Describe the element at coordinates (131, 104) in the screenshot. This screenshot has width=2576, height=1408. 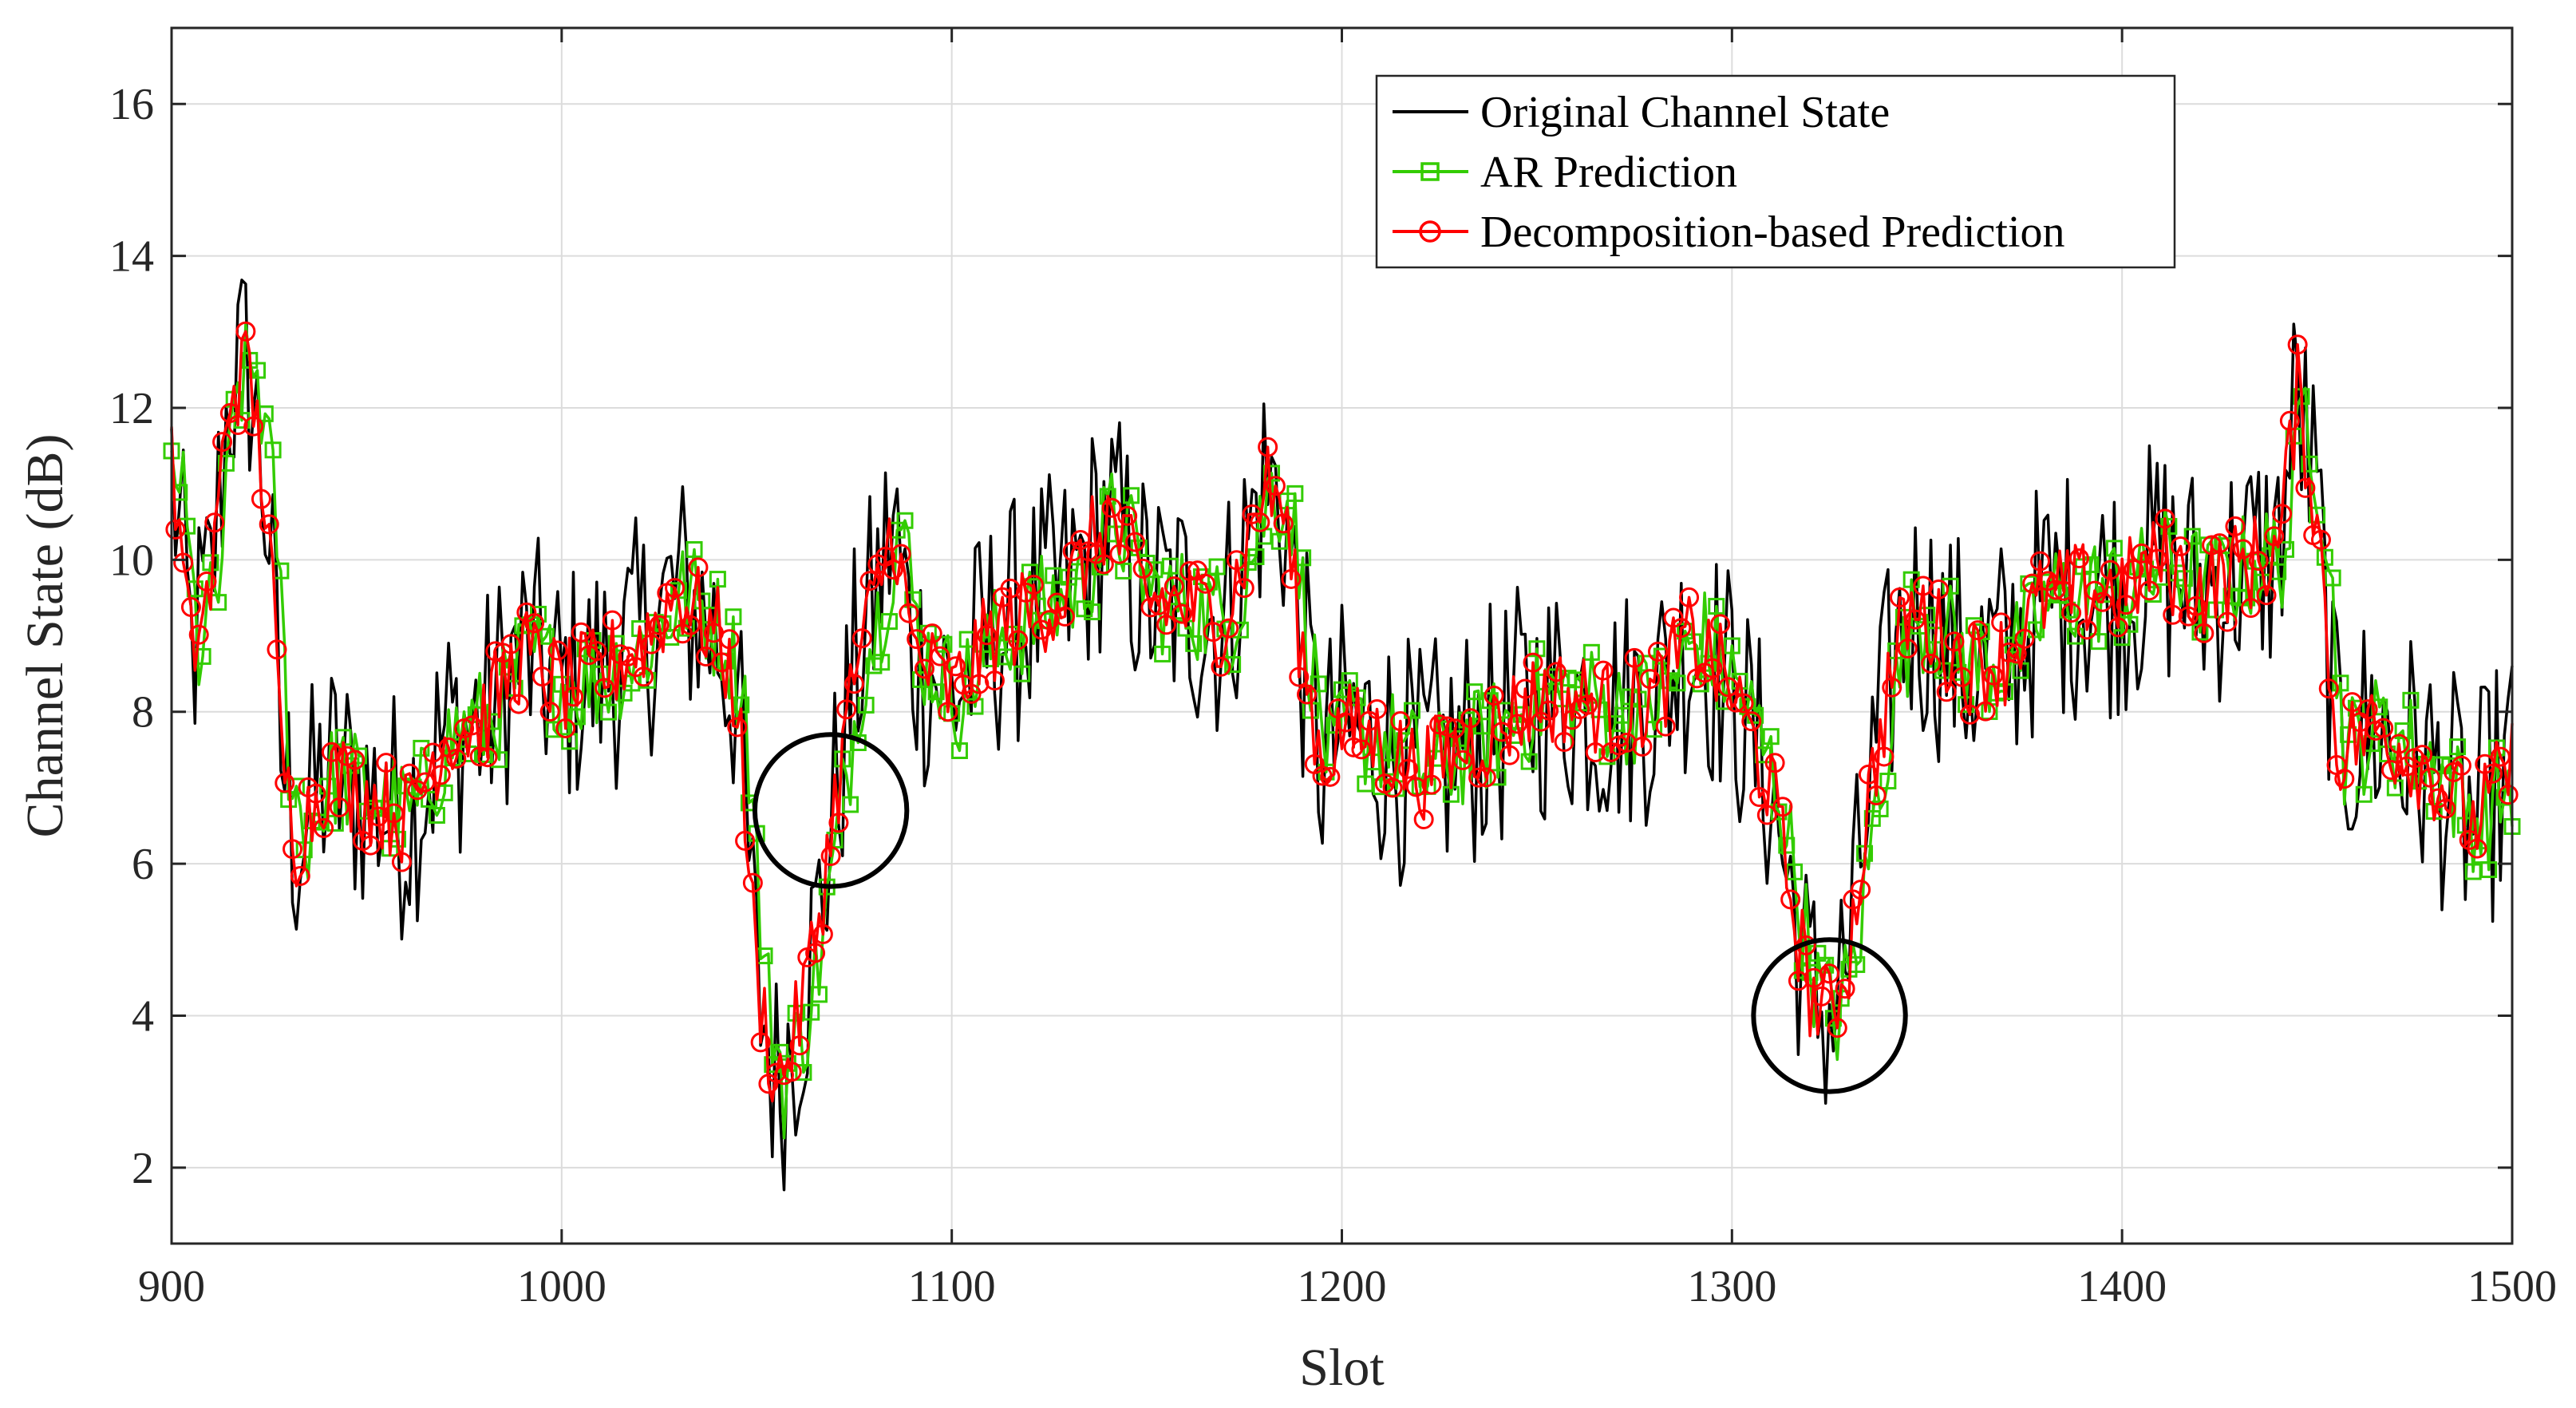
I see `y-tick-label: 16` at that location.